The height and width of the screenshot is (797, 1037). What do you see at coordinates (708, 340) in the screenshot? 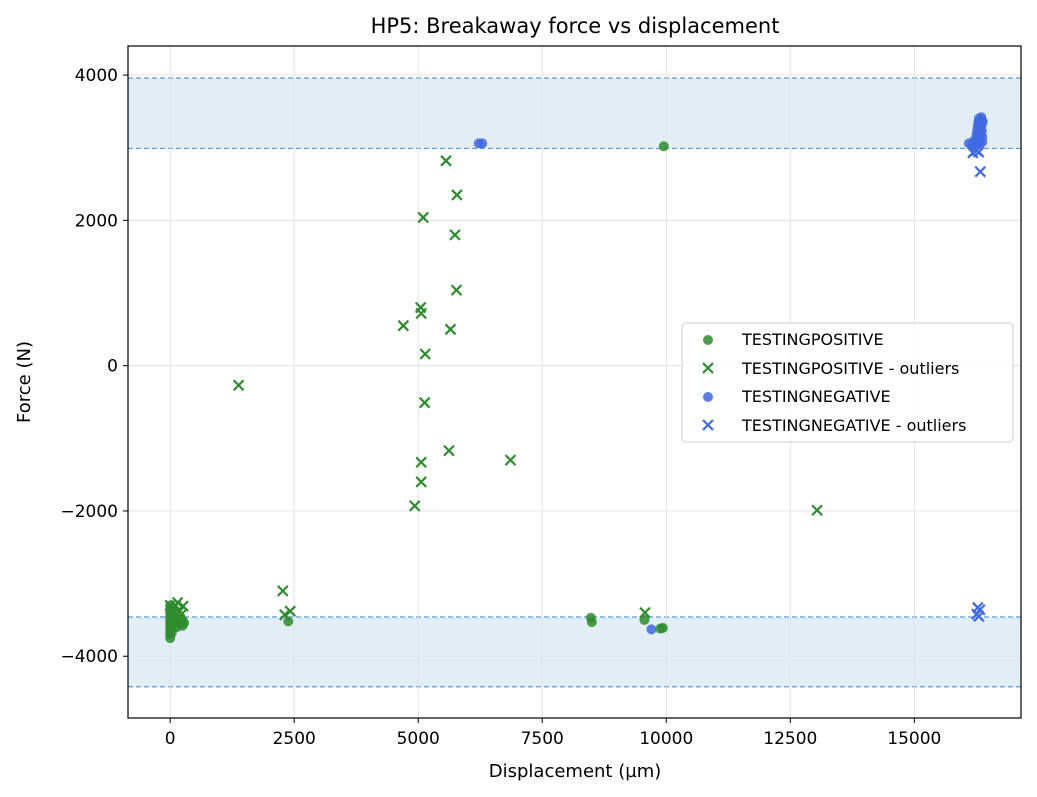
I see `legend-marker-testingpositive` at bounding box center [708, 340].